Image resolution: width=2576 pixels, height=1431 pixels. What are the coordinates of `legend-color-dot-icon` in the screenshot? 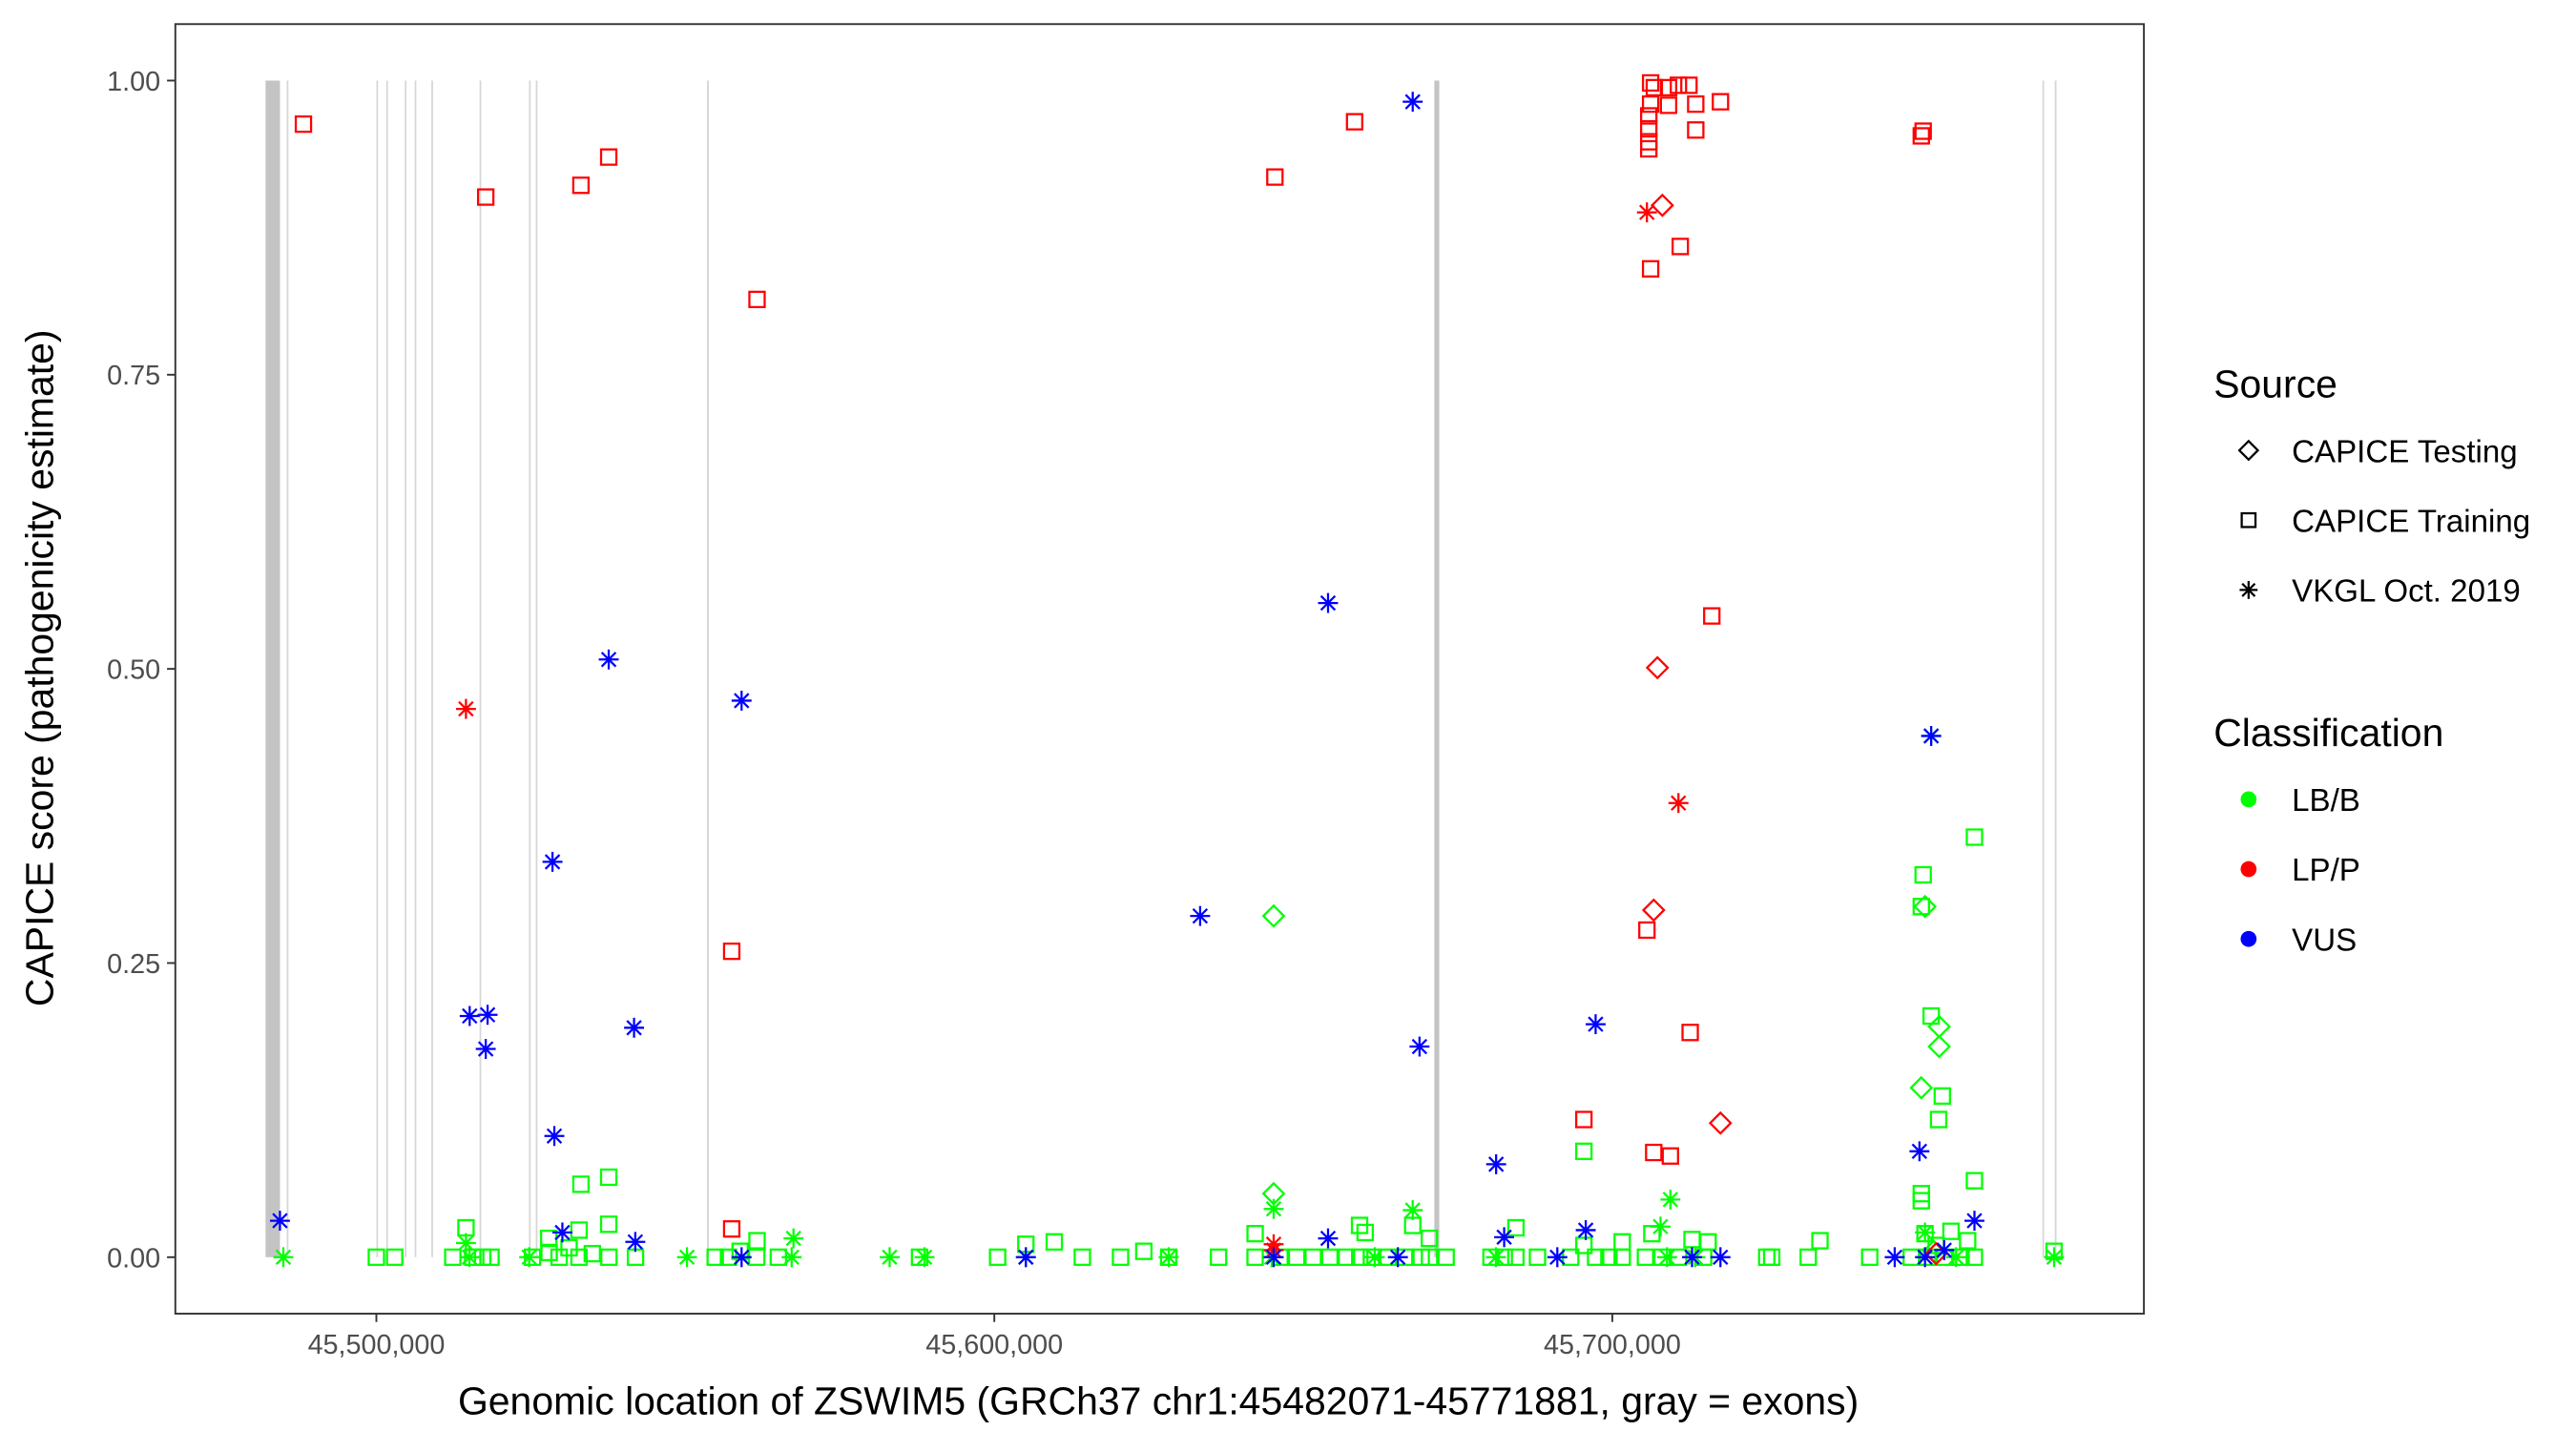 It's located at (2248, 799).